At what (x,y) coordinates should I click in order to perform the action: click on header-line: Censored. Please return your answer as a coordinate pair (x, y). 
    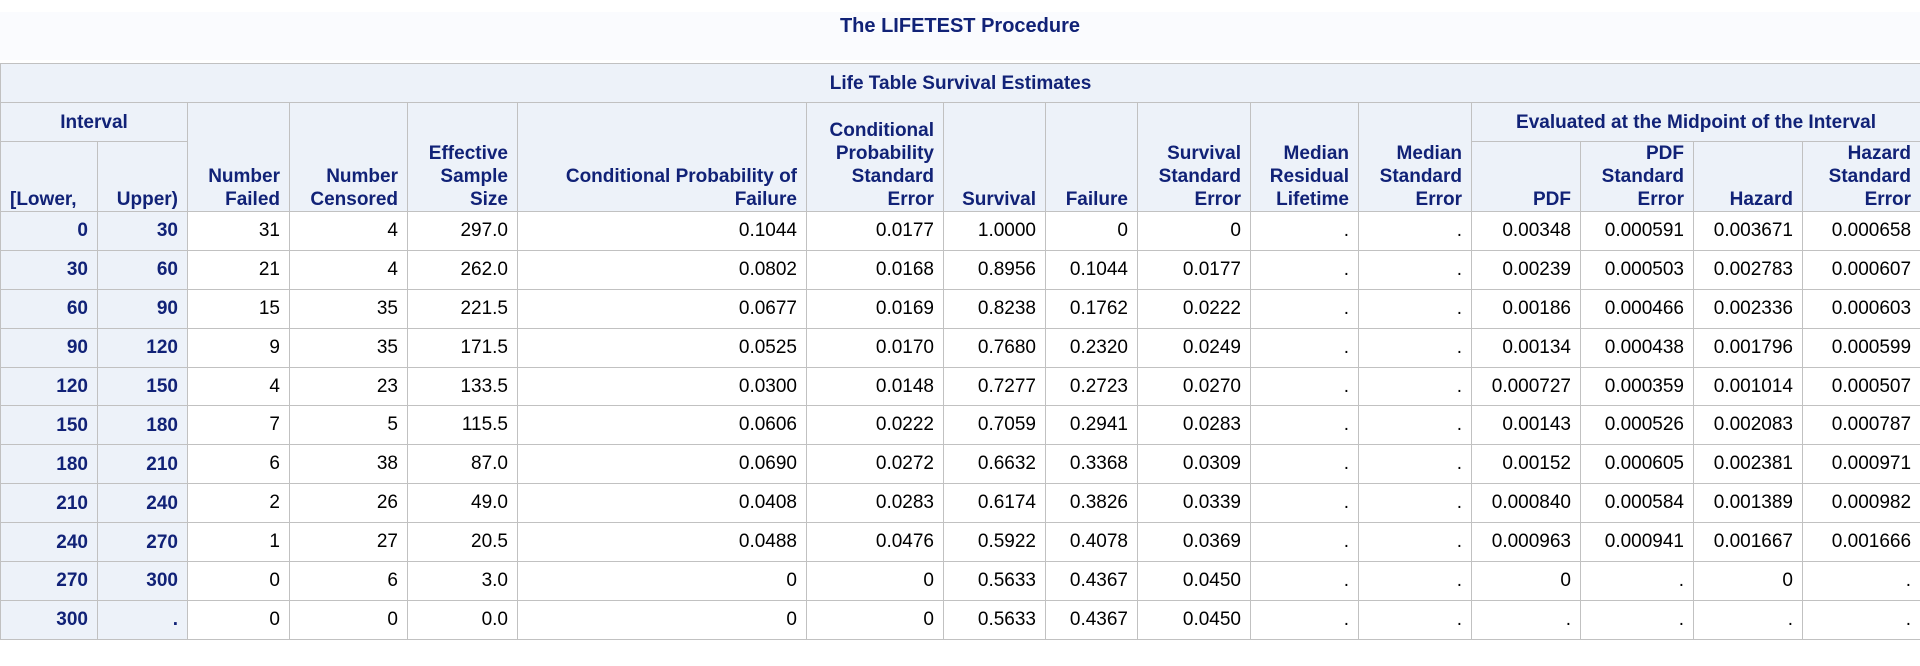
    Looking at the image, I should click on (354, 199).